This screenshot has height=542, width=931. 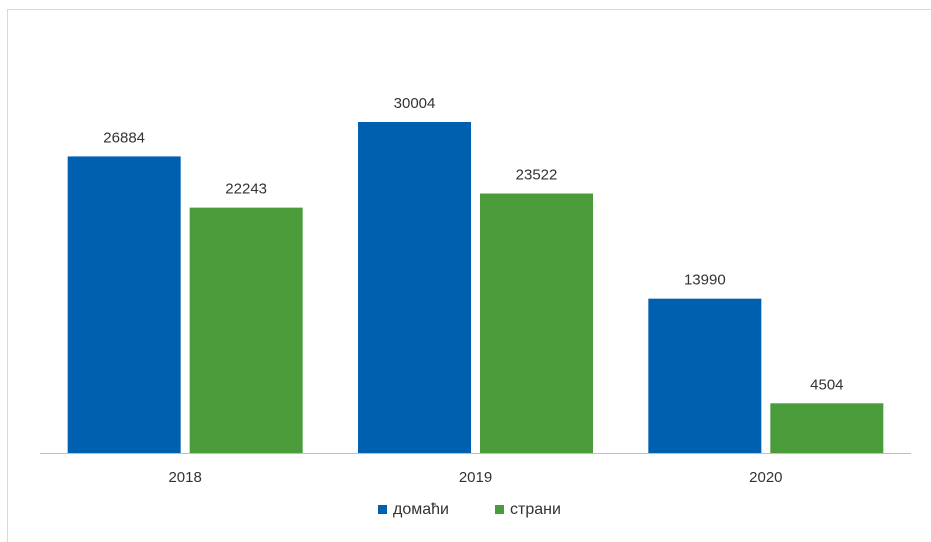 I want to click on legend-label-series-2: страни, so click(x=535, y=509).